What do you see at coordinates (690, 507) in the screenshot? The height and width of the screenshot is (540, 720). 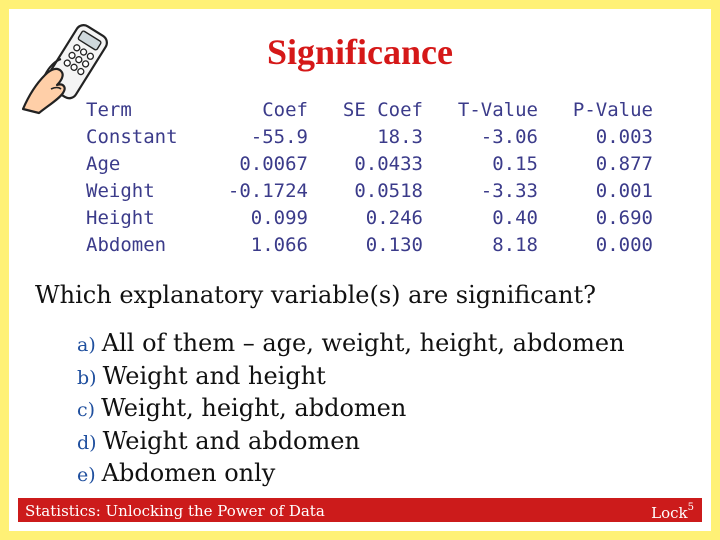 I see `footer-author-superscript: 5` at bounding box center [690, 507].